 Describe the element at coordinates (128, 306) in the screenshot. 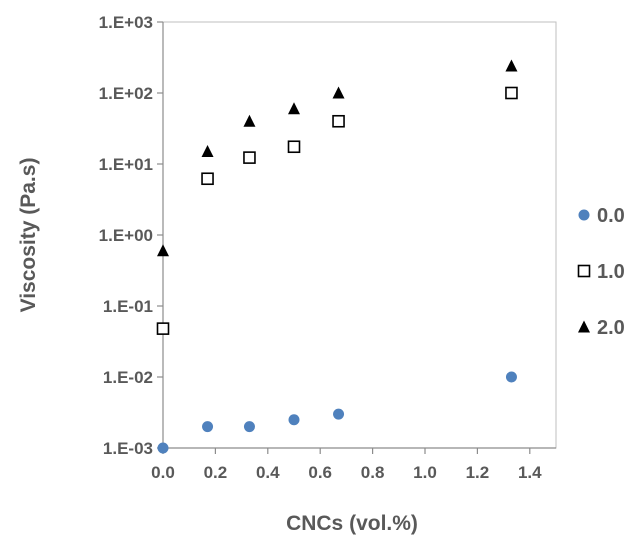

I see `y-tick-label: 1.E-01` at that location.